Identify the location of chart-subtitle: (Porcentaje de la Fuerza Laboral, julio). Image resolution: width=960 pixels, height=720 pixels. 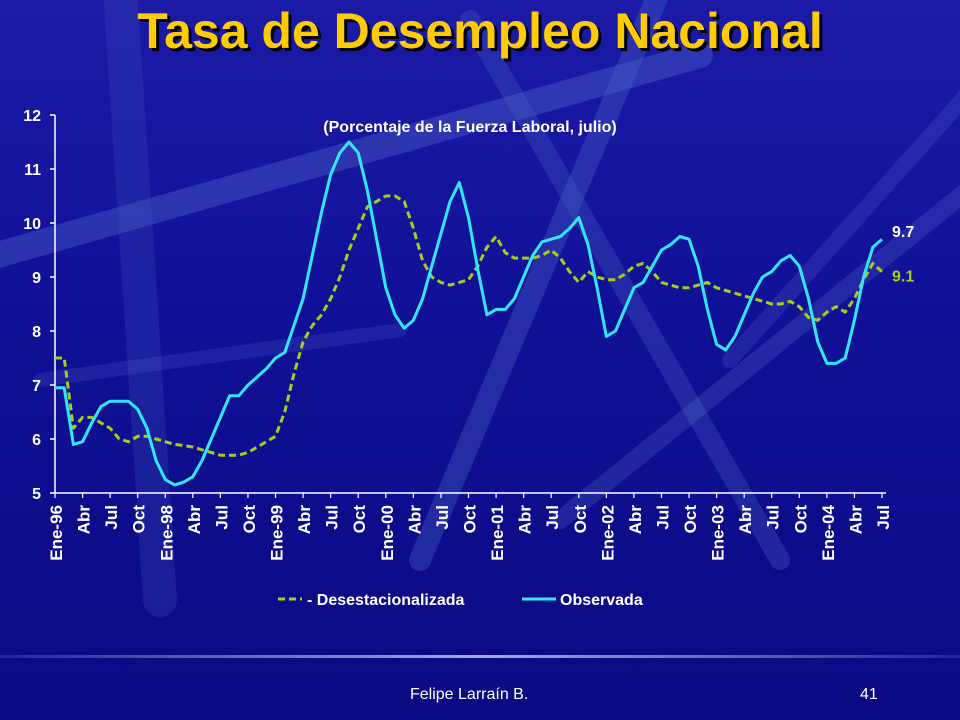
(469, 127).